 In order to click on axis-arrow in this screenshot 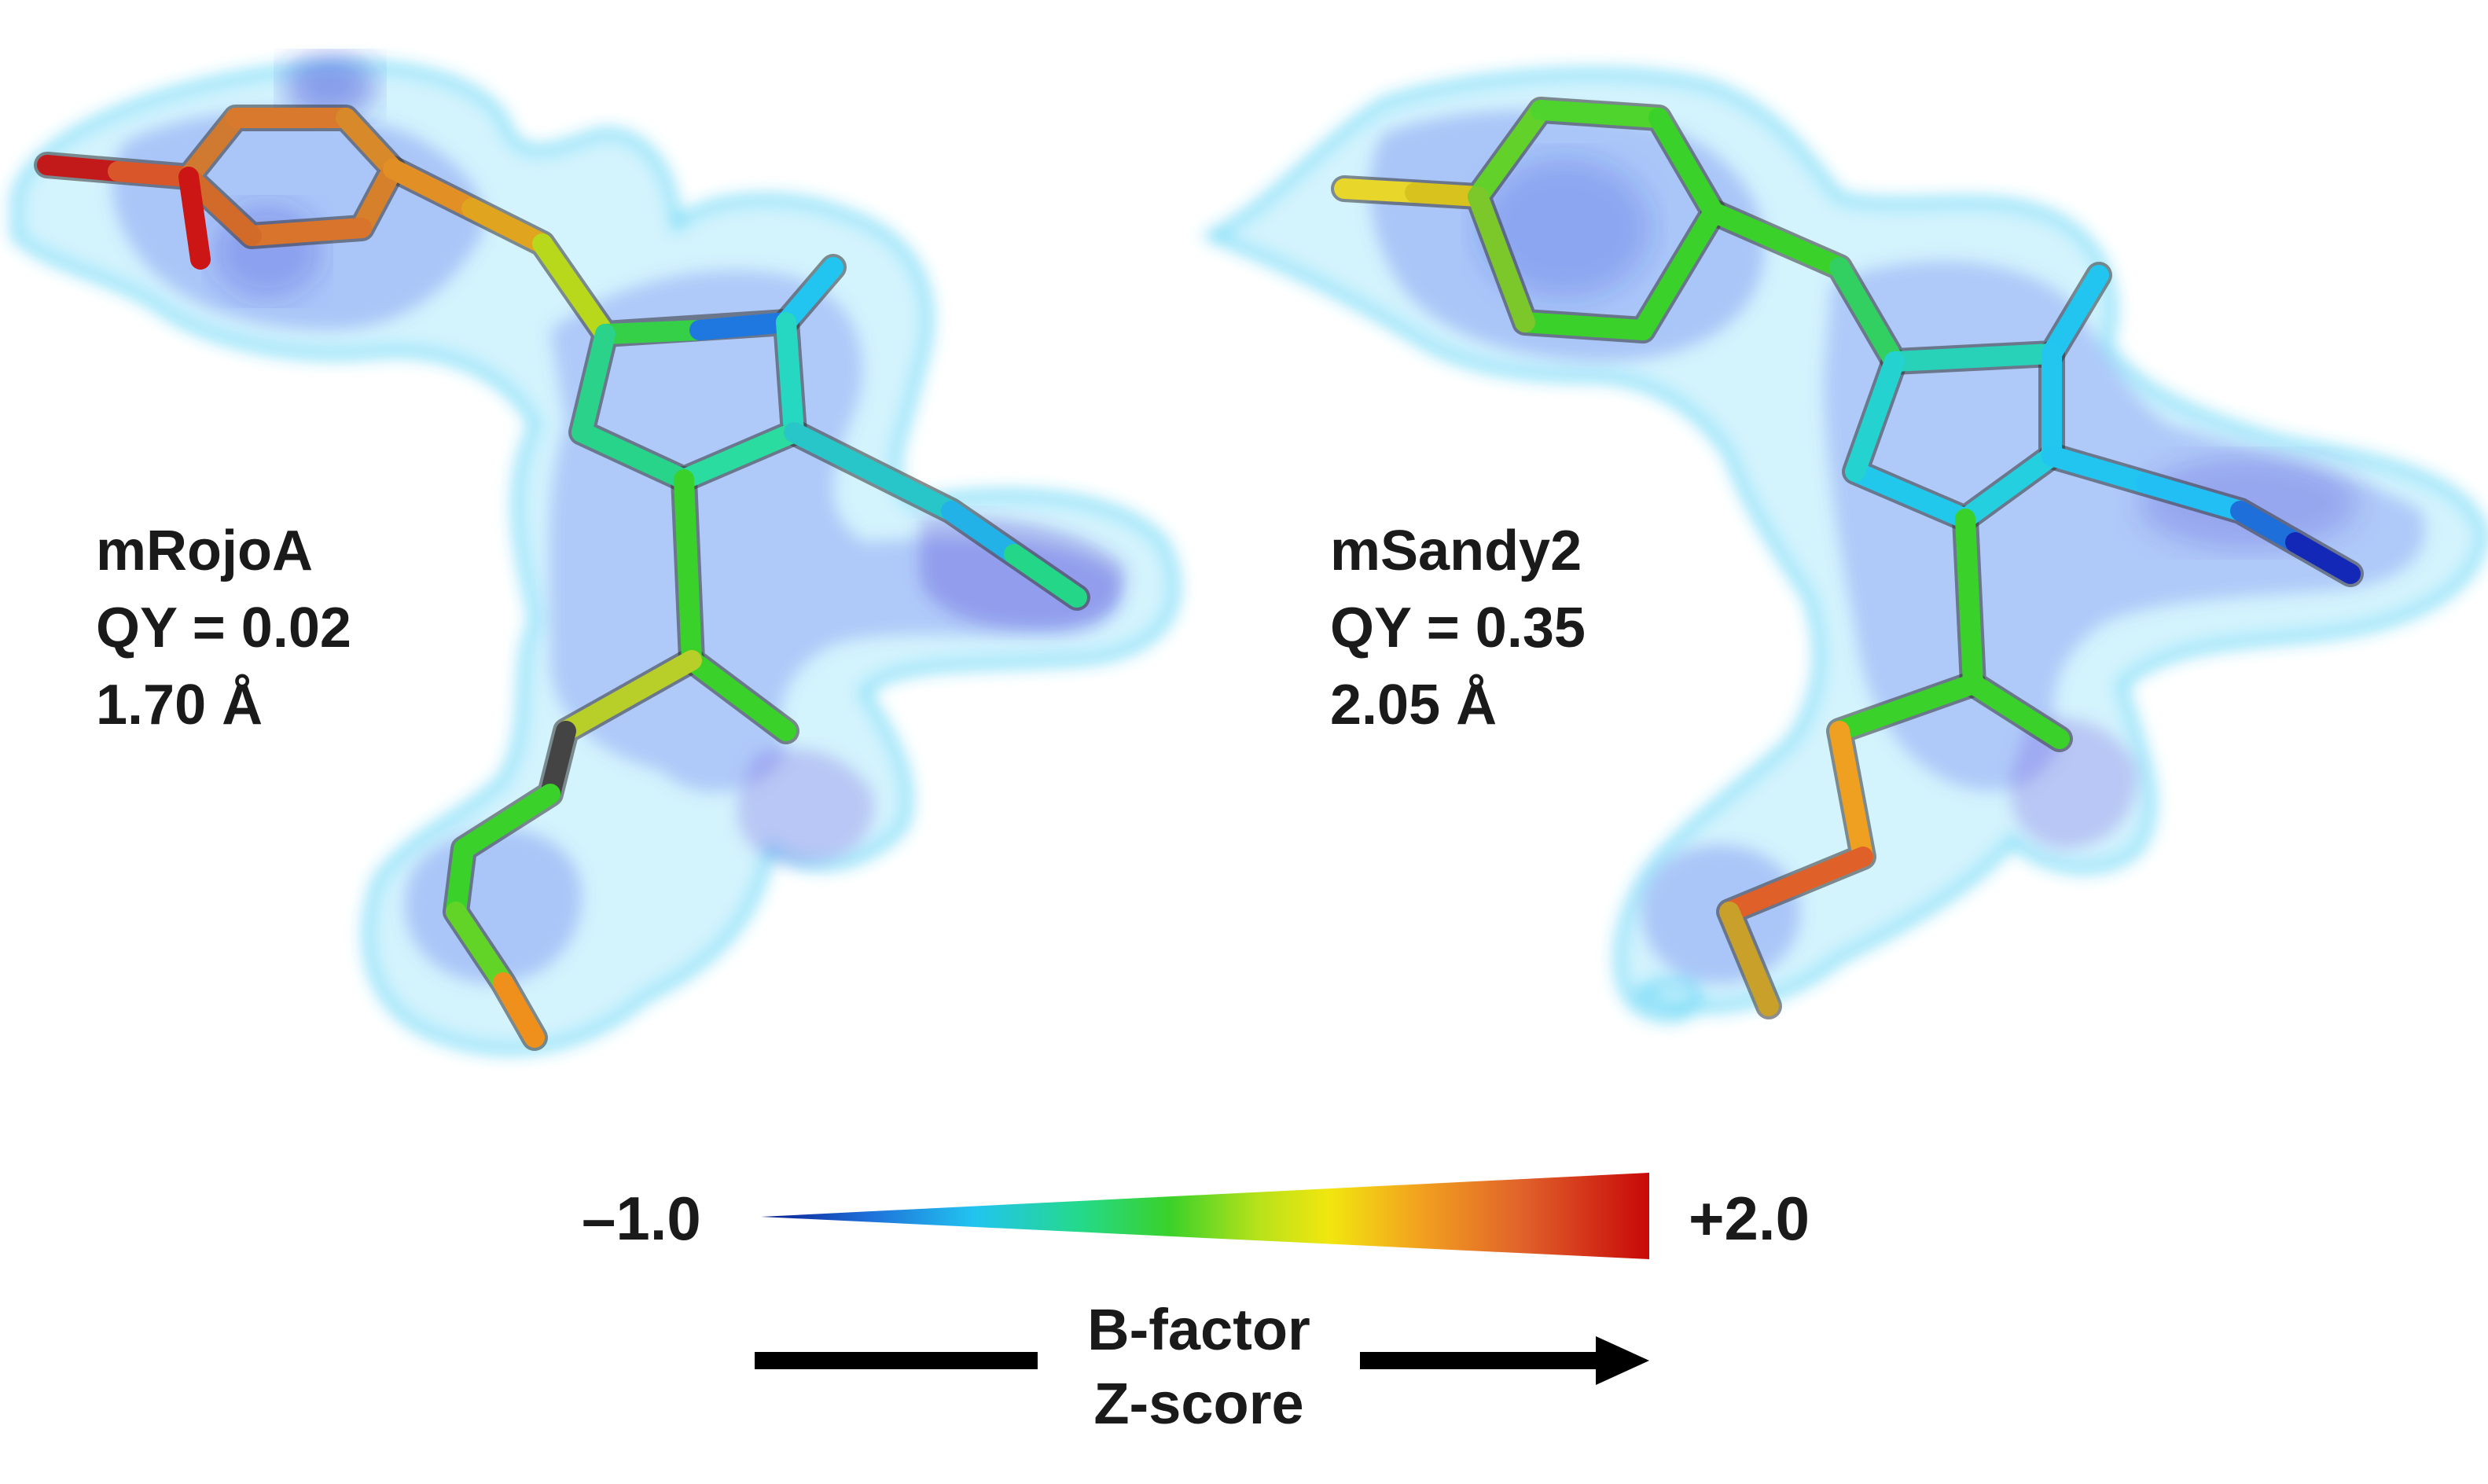, I will do `click(1202, 1360)`.